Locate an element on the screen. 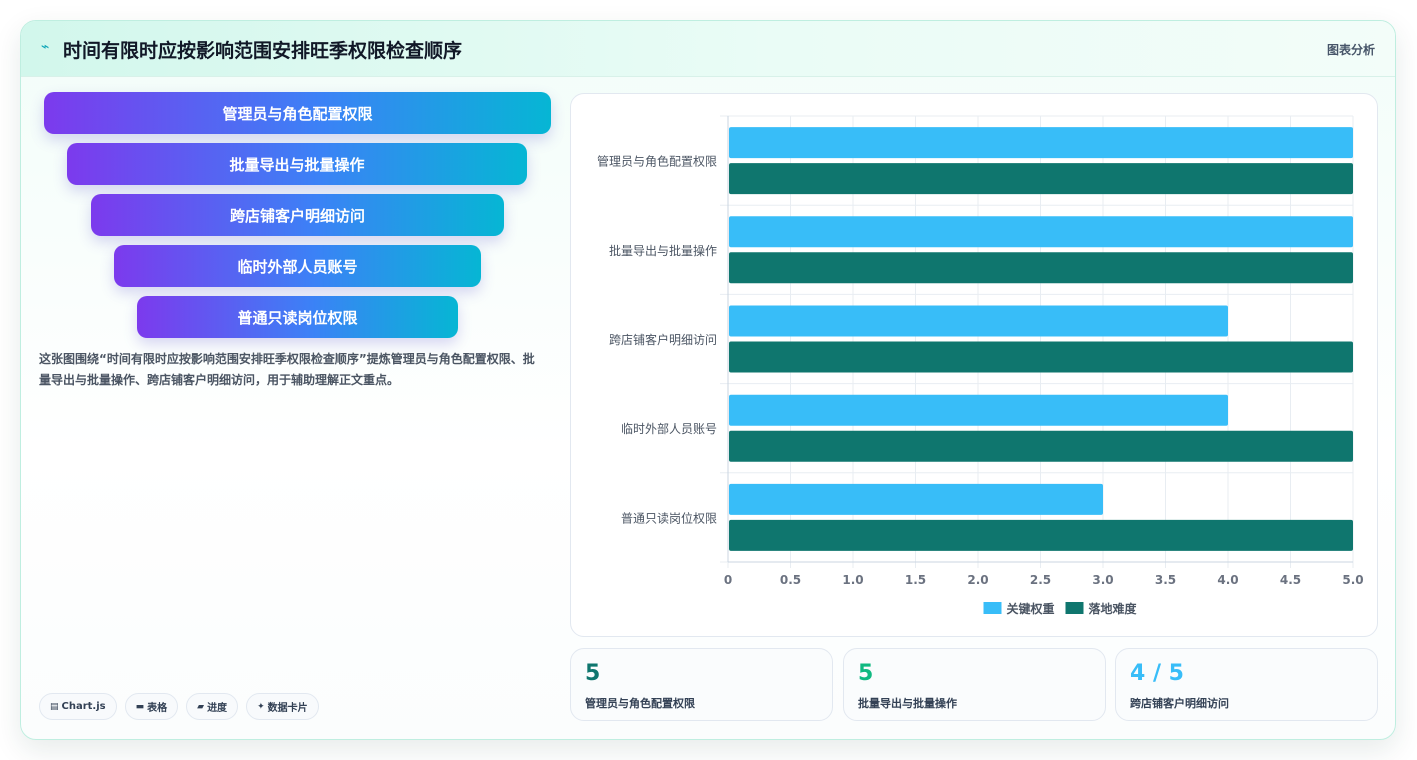 The height and width of the screenshot is (760, 1417). x-tick-label: 4.5 is located at coordinates (1290, 580).